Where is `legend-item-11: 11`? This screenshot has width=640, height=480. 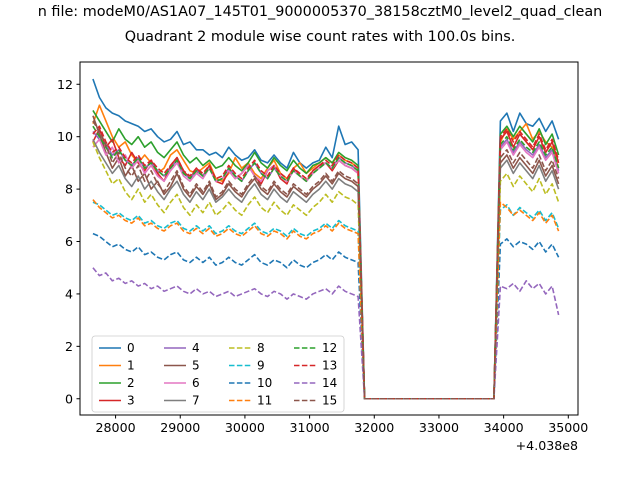 legend-item-11: 11 is located at coordinates (250, 401).